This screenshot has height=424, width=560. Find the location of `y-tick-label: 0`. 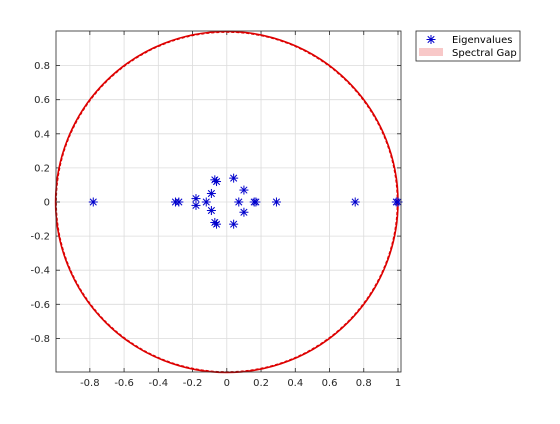

y-tick-label: 0 is located at coordinates (47, 203).